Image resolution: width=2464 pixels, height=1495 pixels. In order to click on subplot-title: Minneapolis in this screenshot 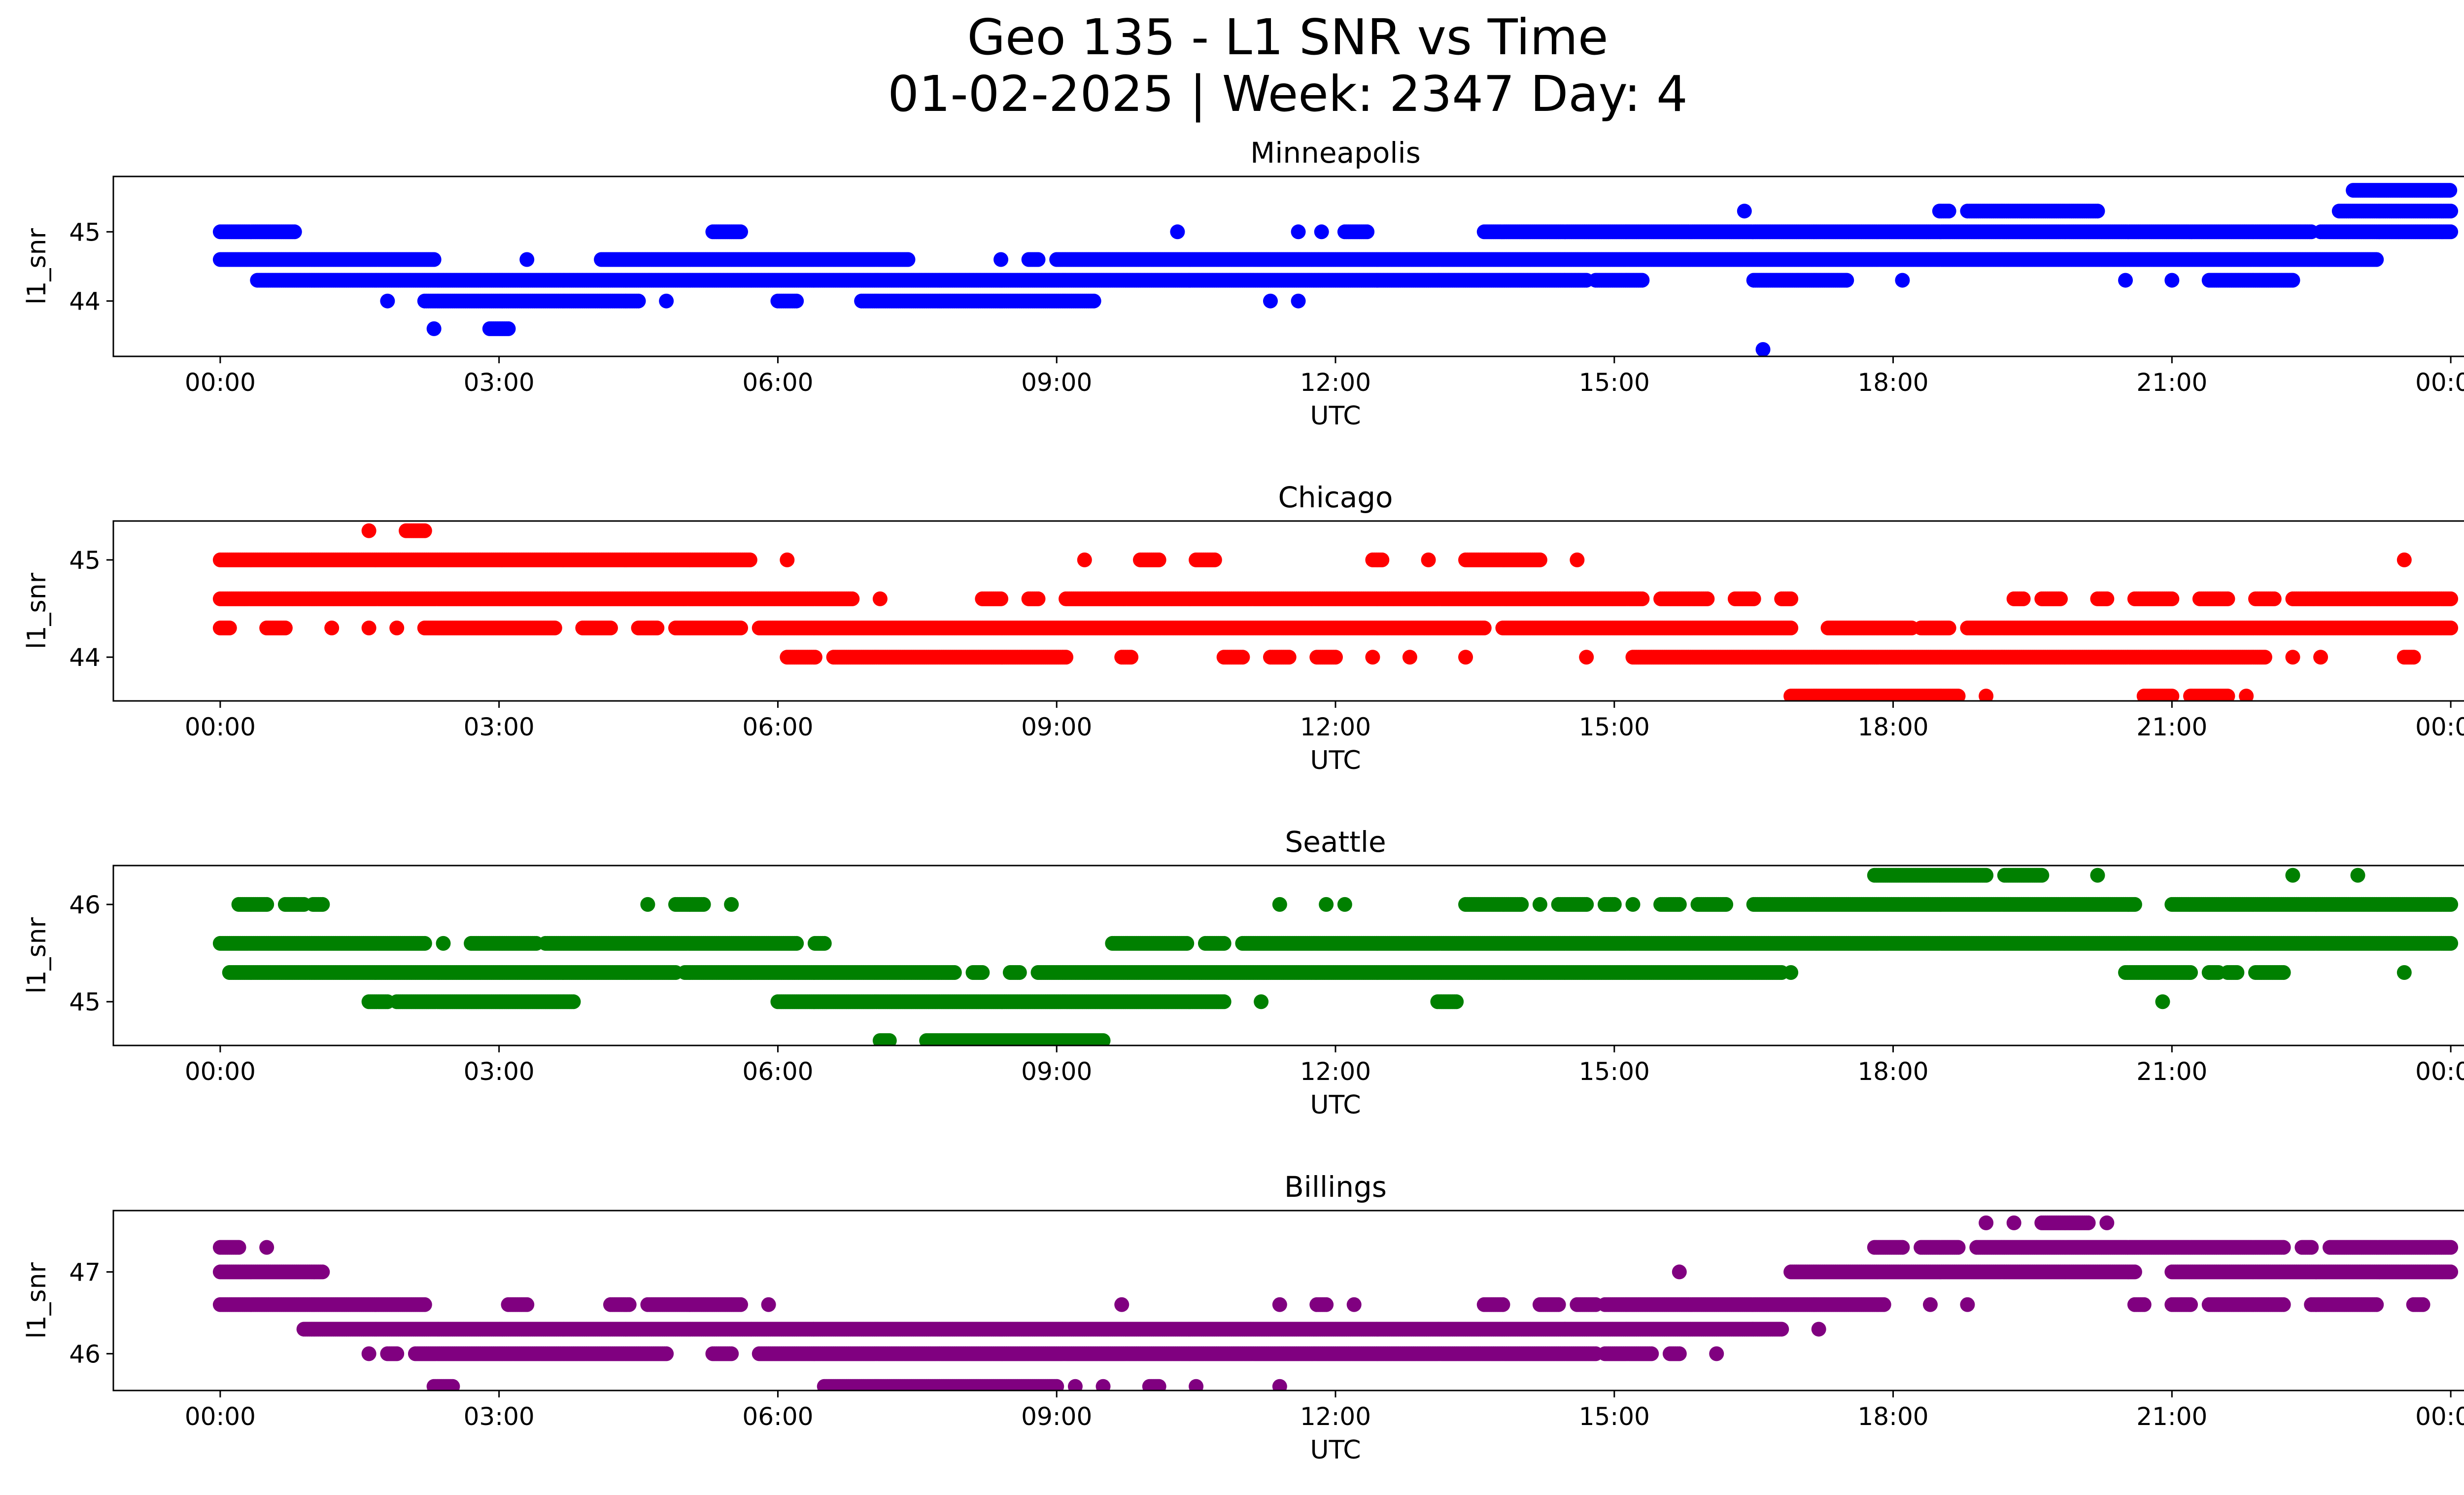, I will do `click(1335, 153)`.